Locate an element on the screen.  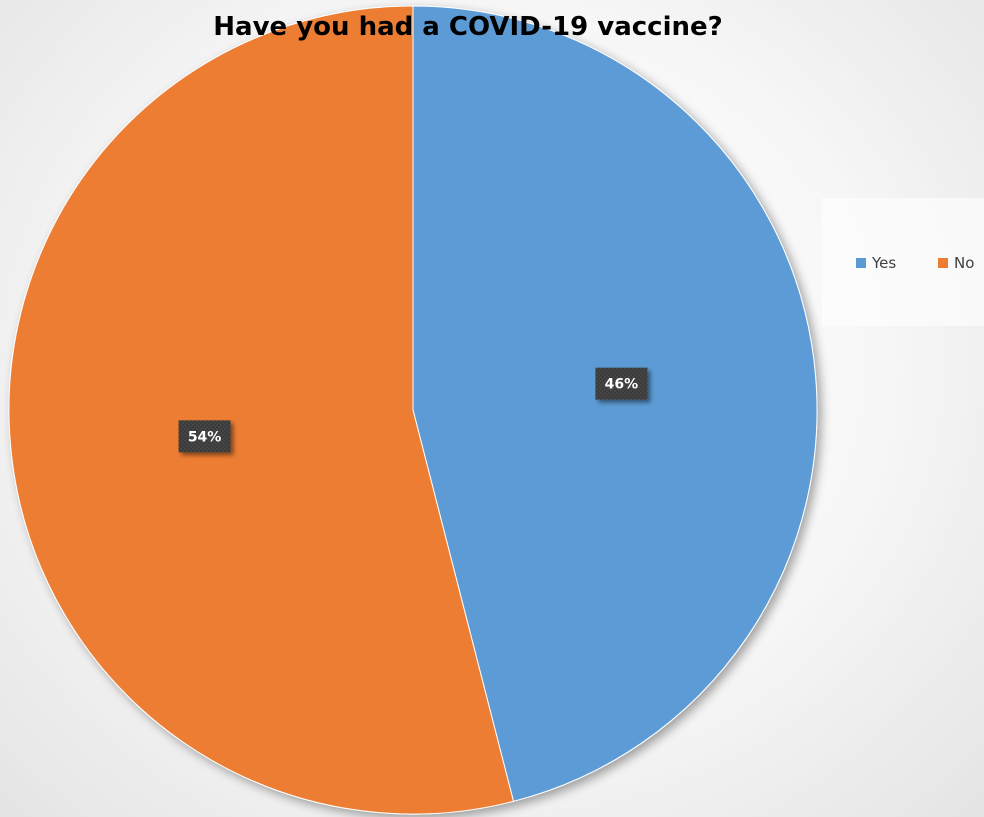
data-label-text: 54% is located at coordinates (205, 437).